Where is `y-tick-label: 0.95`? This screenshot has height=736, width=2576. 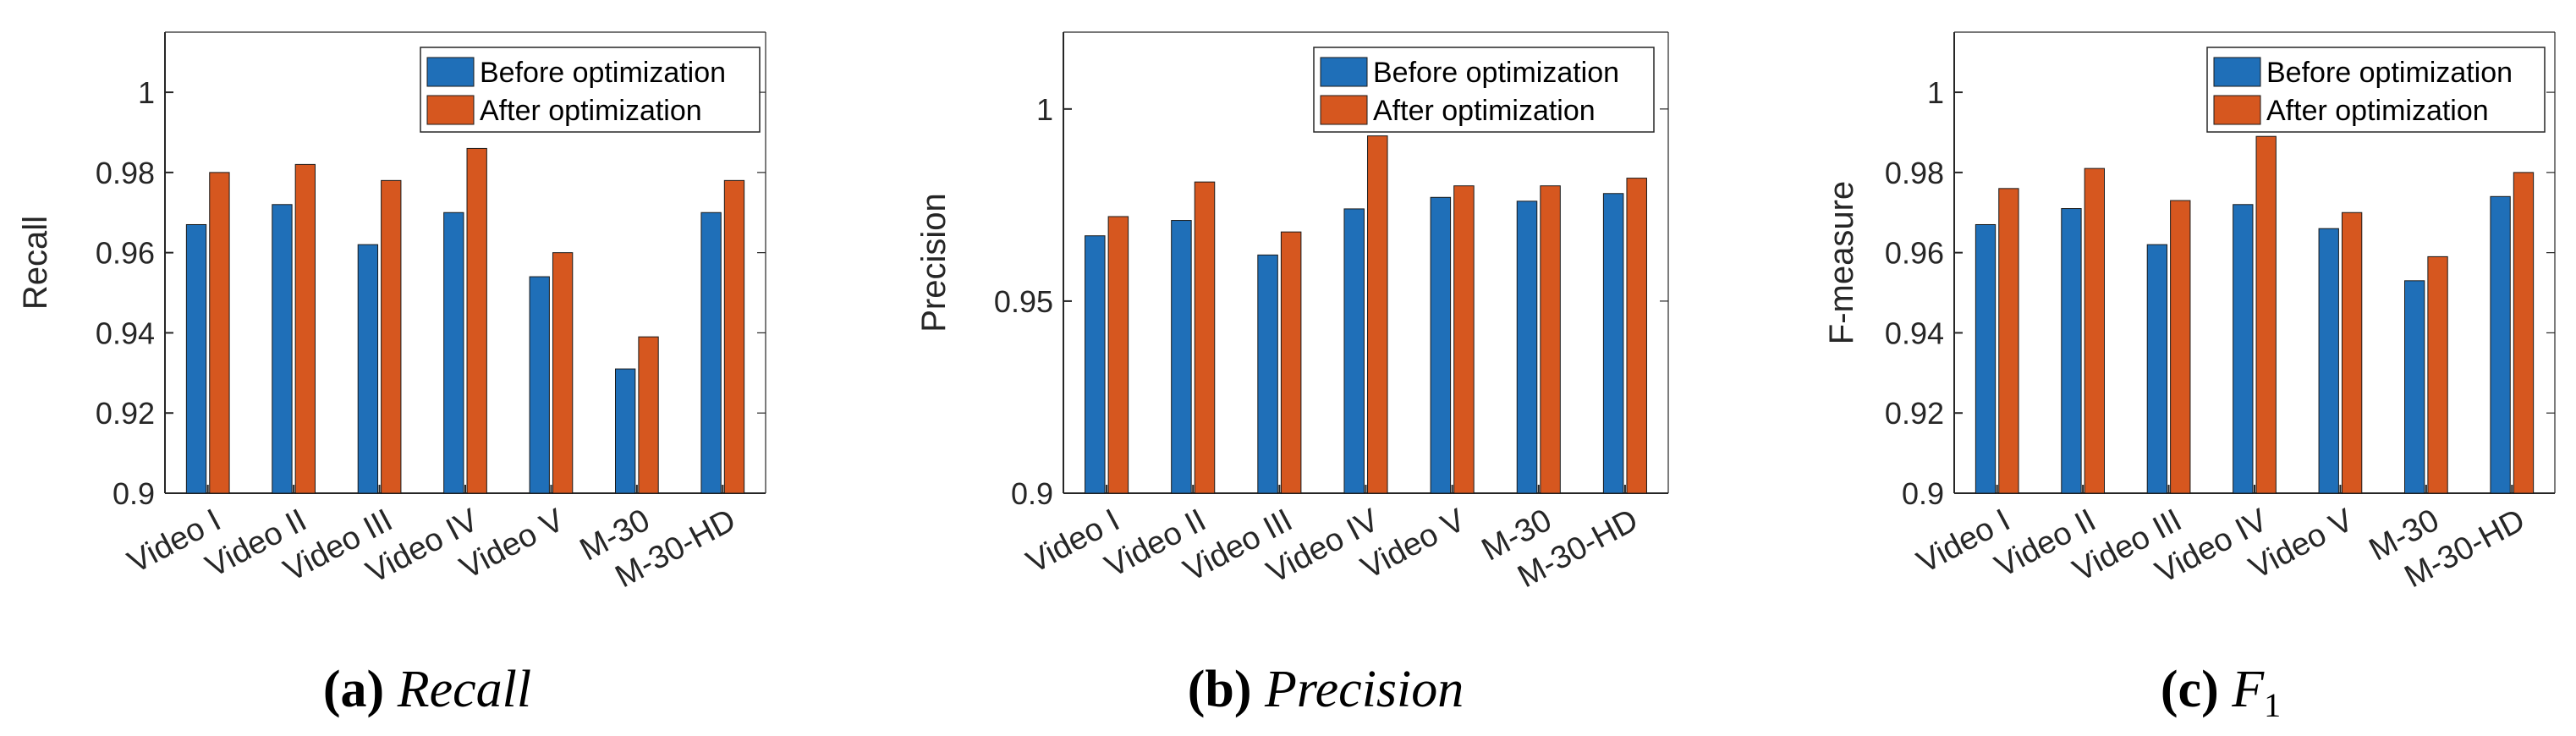
y-tick-label: 0.95 is located at coordinates (1023, 302).